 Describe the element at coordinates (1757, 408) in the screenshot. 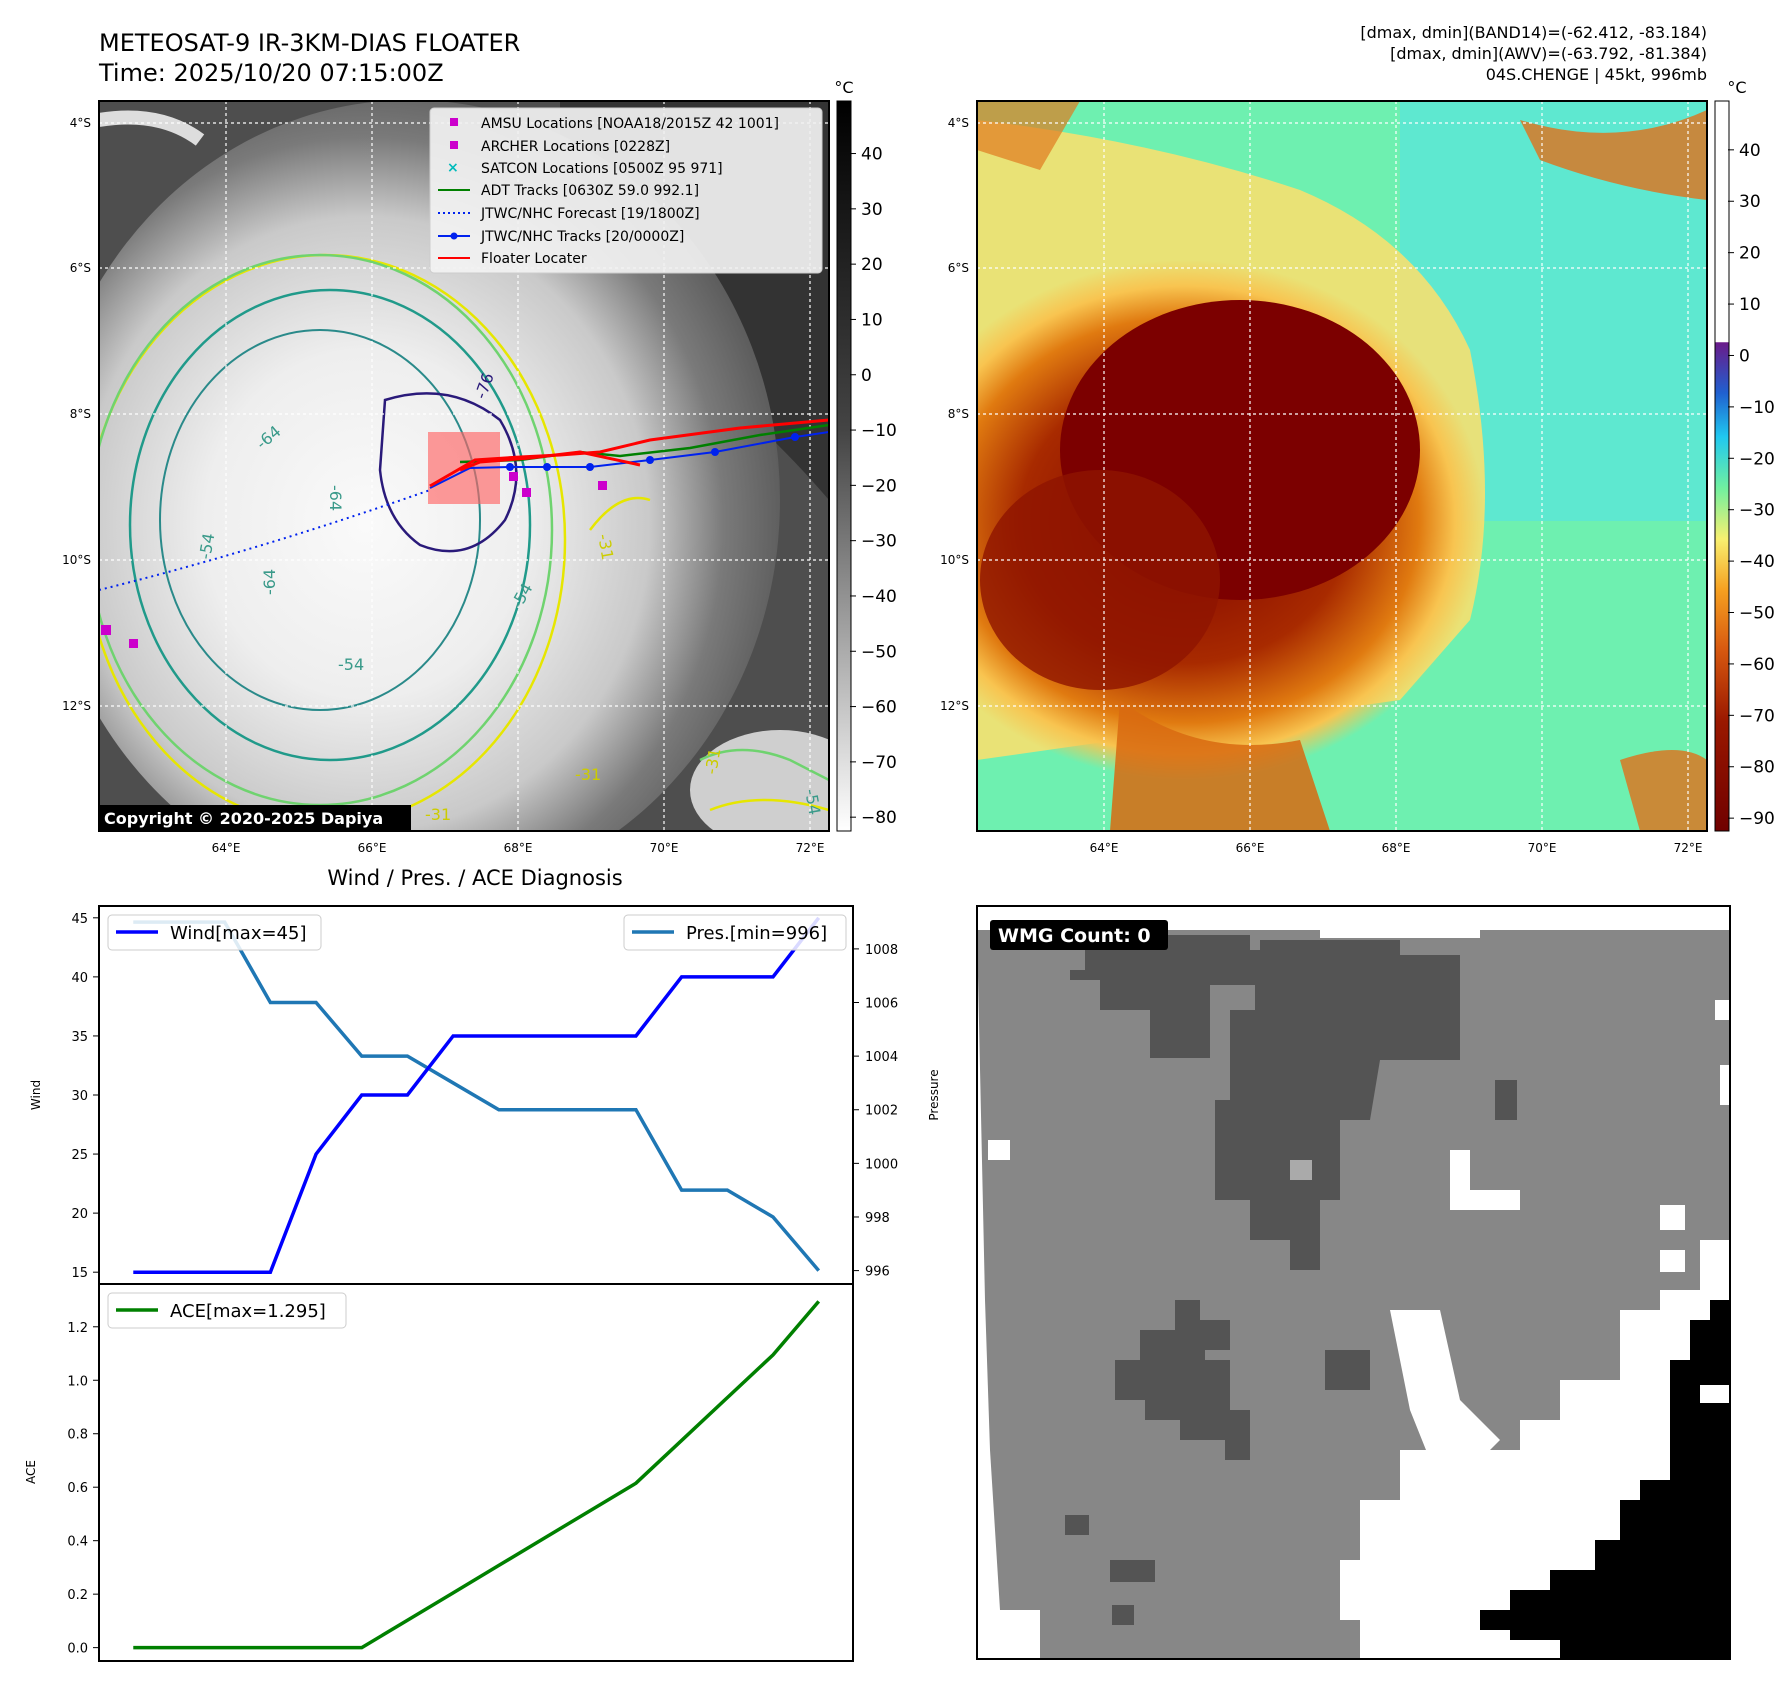

I see `awv-colorbar-tick-label: −10` at that location.